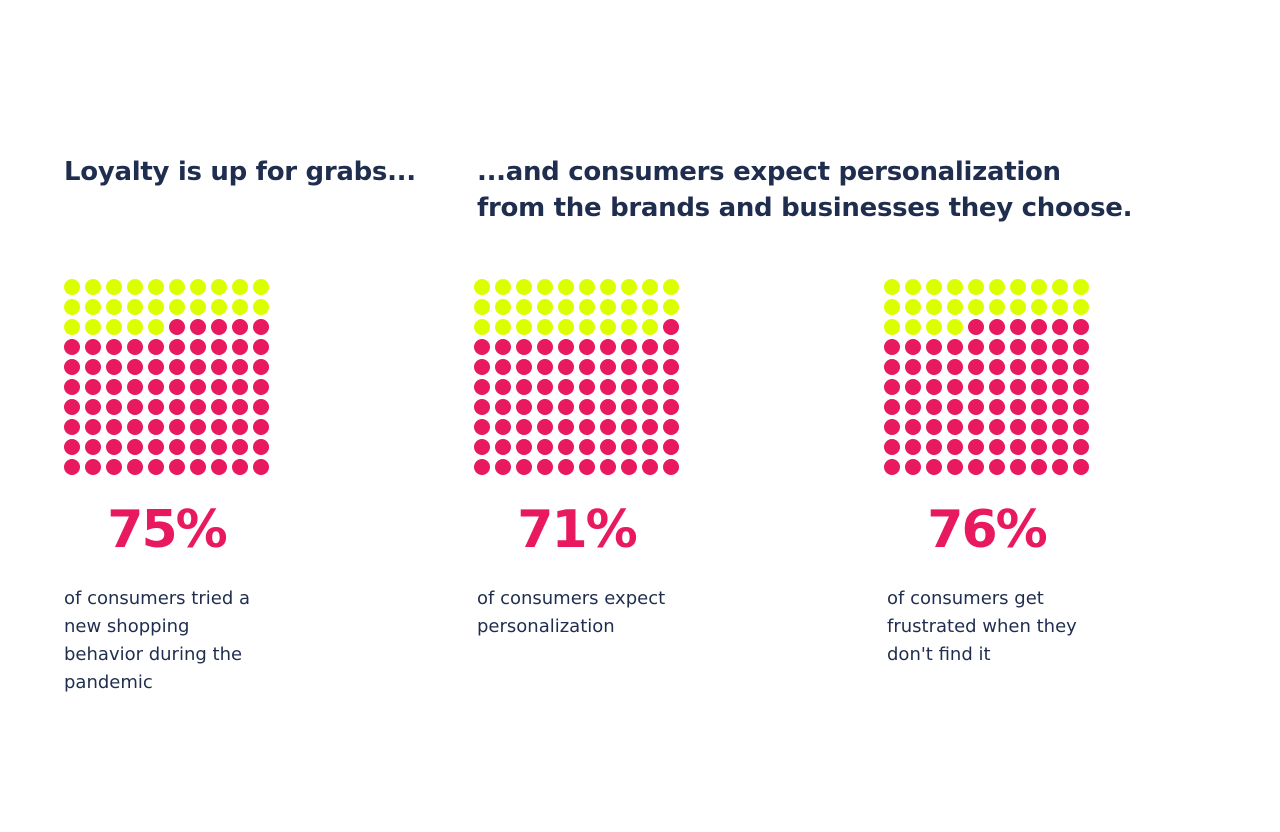 Image resolution: width=1280 pixels, height=832 pixels. What do you see at coordinates (571, 612) in the screenshot?
I see `caption: of consumers expect personalization` at bounding box center [571, 612].